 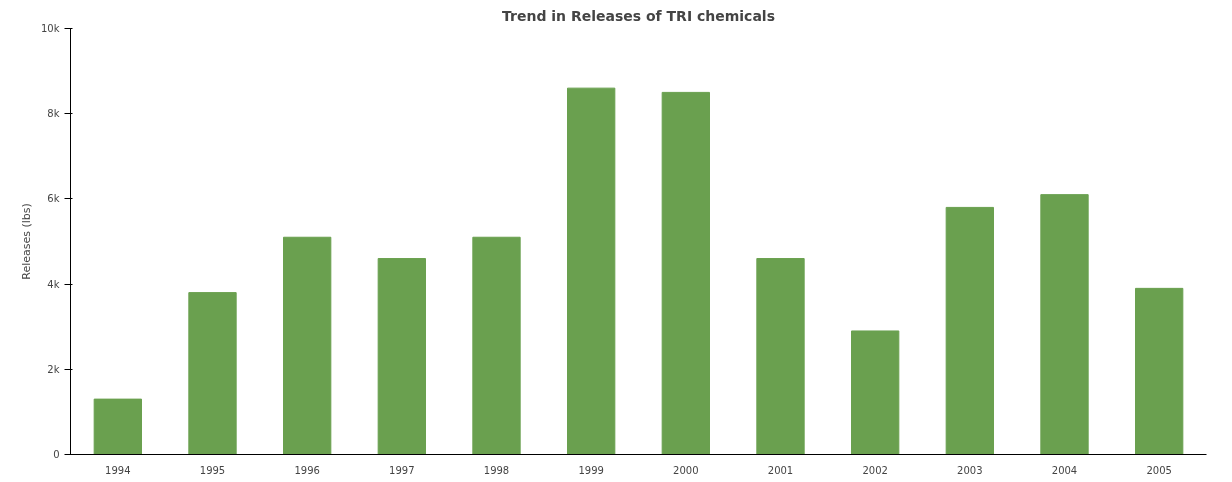 I want to click on x-tick-label: 1997, so click(x=402, y=470).